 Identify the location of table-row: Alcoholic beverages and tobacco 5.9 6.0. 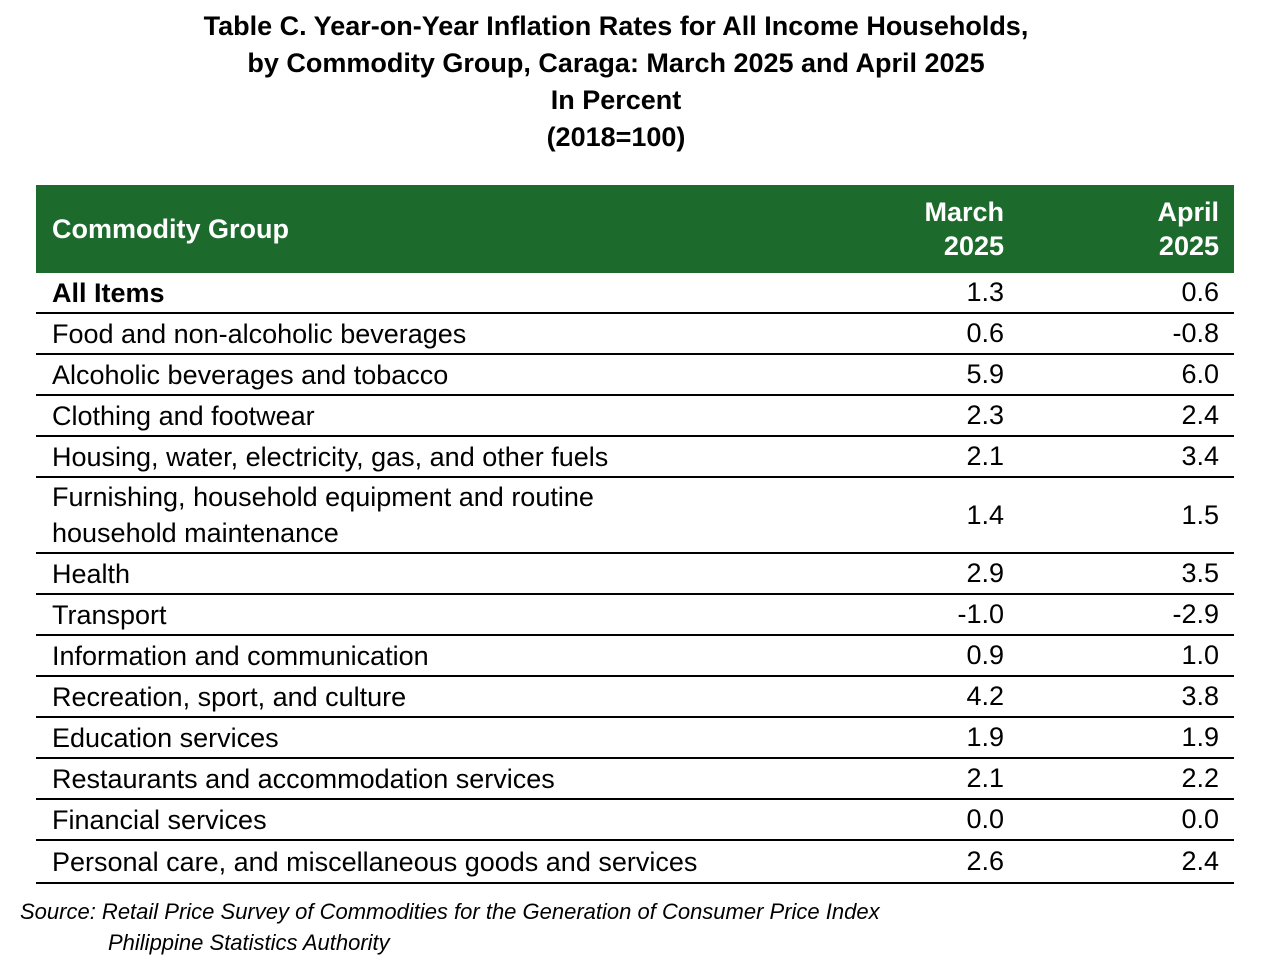
(635, 375).